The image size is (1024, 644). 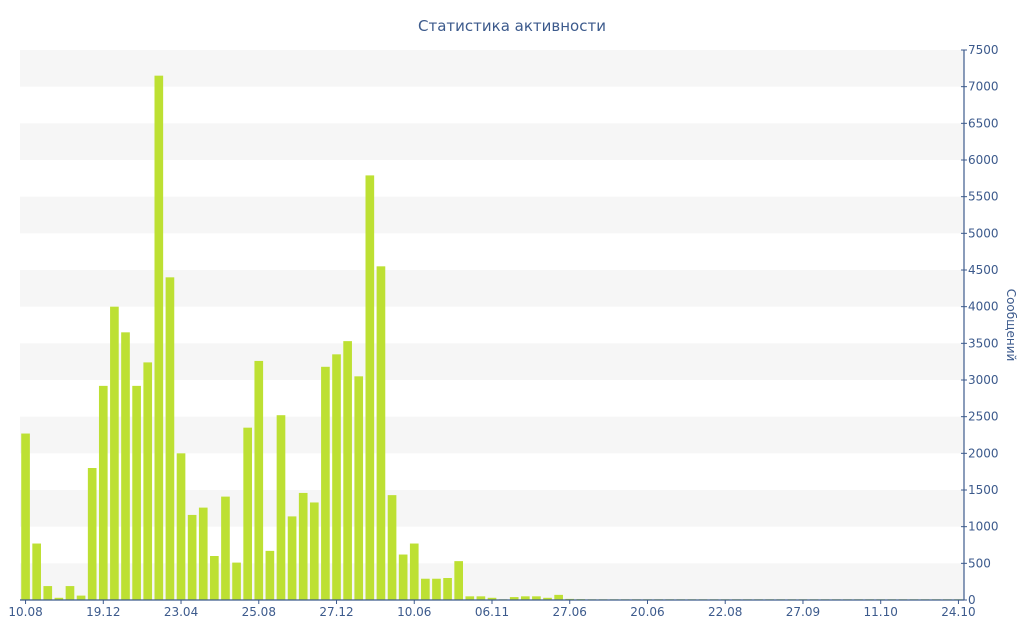 What do you see at coordinates (983, 417) in the screenshot?
I see `y-tick-label: 2500` at bounding box center [983, 417].